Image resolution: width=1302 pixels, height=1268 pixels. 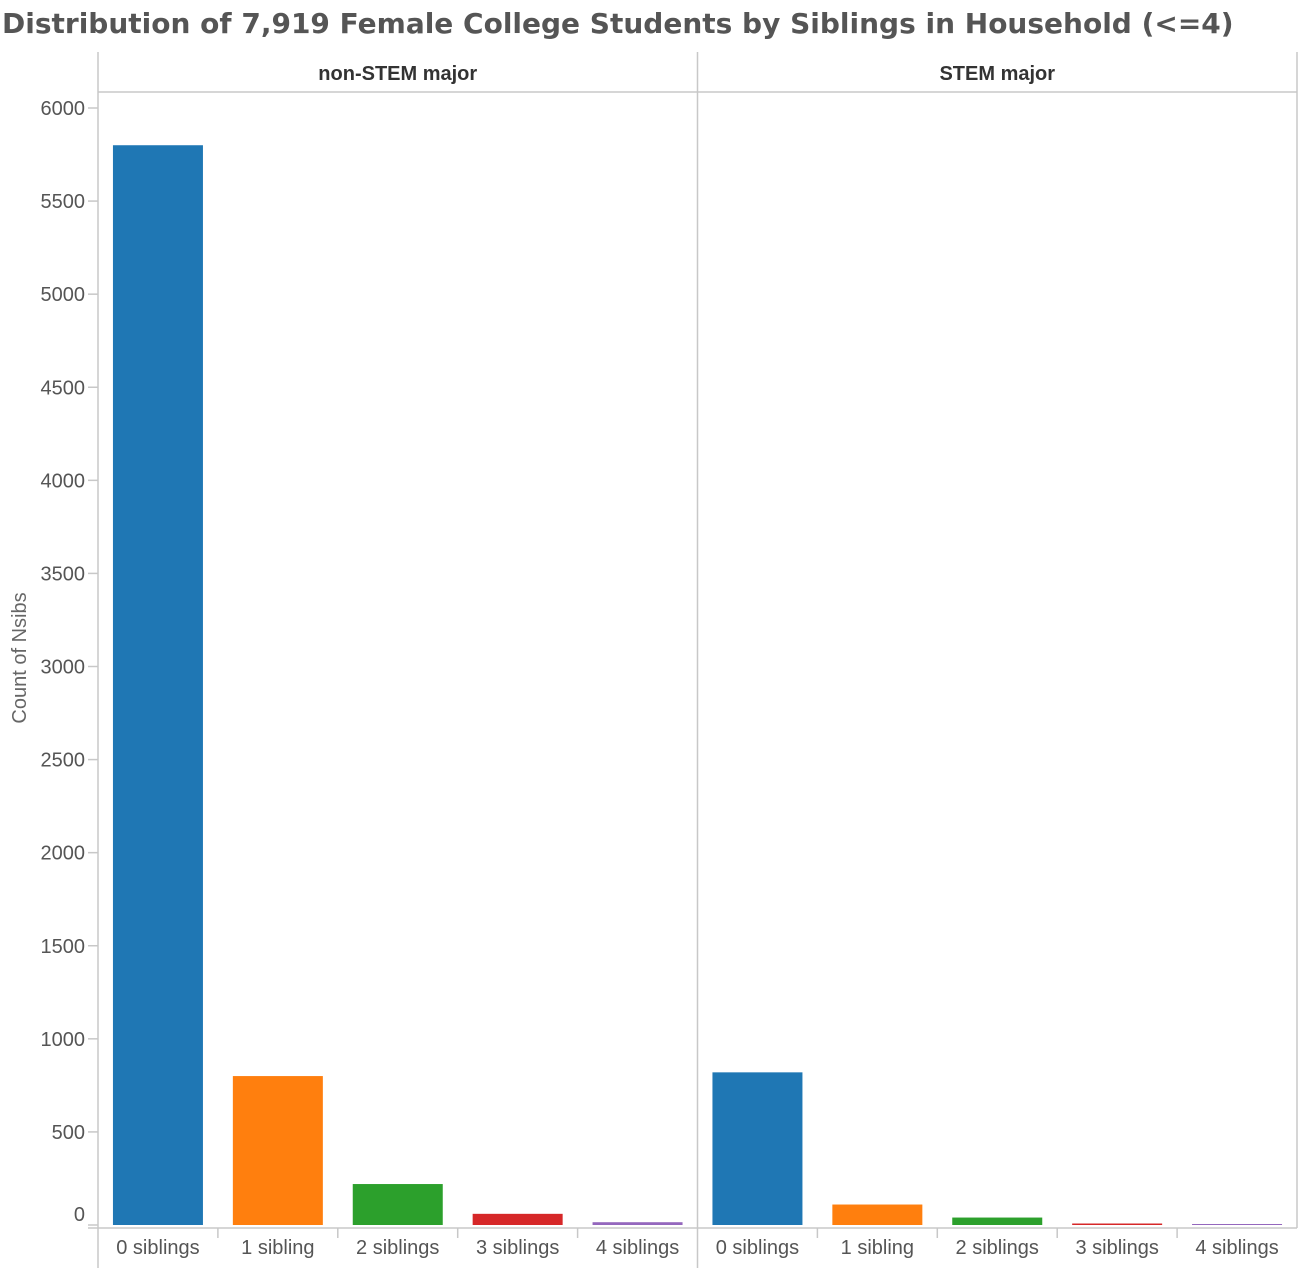 What do you see at coordinates (63, 668) in the screenshot?
I see `y-tick-label: 3000` at bounding box center [63, 668].